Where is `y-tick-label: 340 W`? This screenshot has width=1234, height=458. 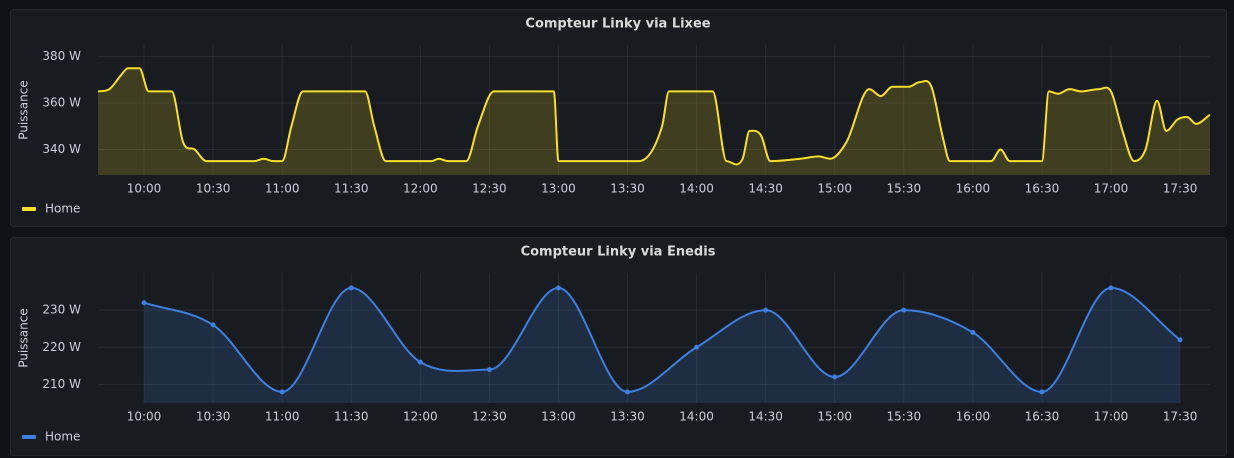 y-tick-label: 340 W is located at coordinates (61, 149).